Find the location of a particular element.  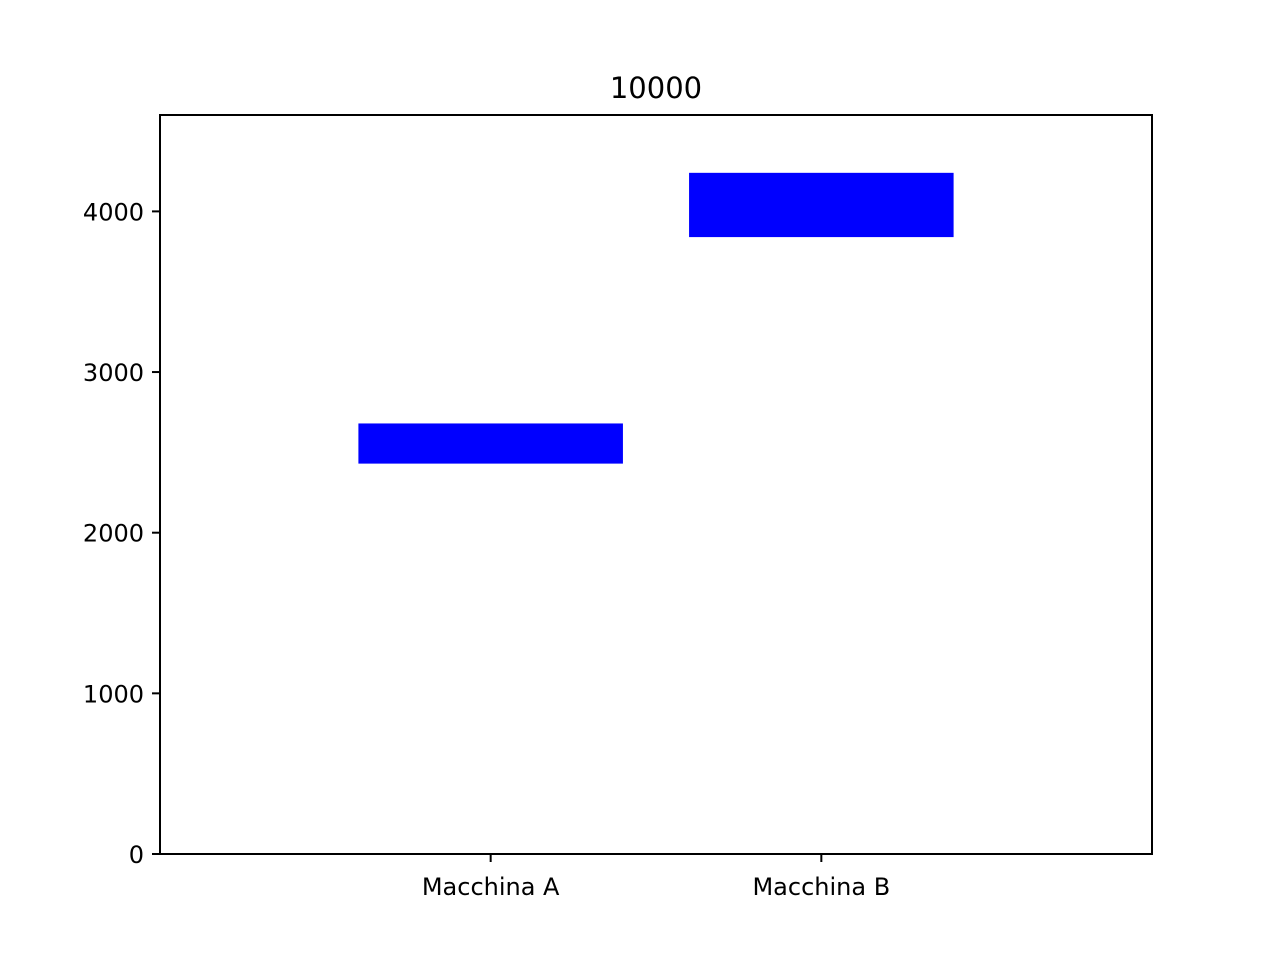

x-axis: Macchina A Macchina B is located at coordinates (656, 877).